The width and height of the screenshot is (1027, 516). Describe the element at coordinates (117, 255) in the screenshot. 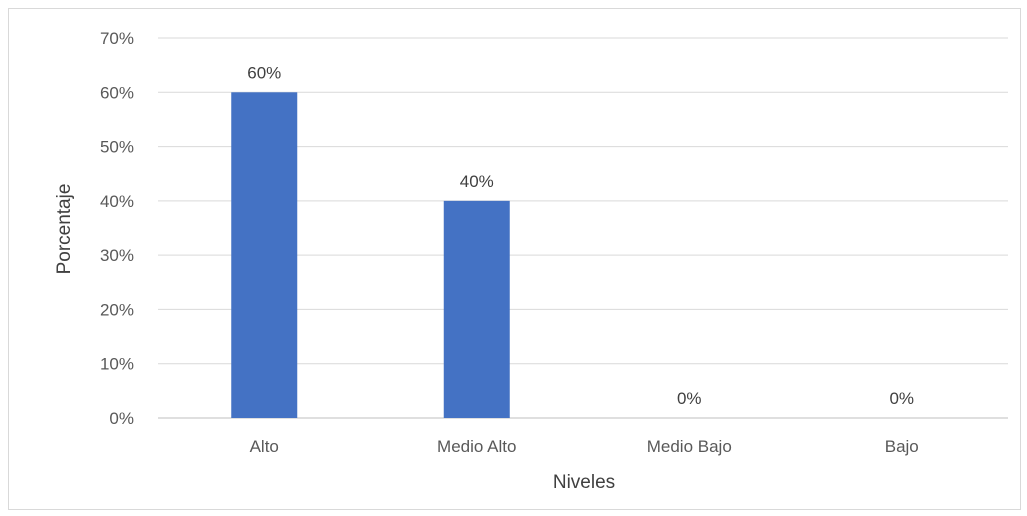

I see `y-tick-label: 30%` at that location.